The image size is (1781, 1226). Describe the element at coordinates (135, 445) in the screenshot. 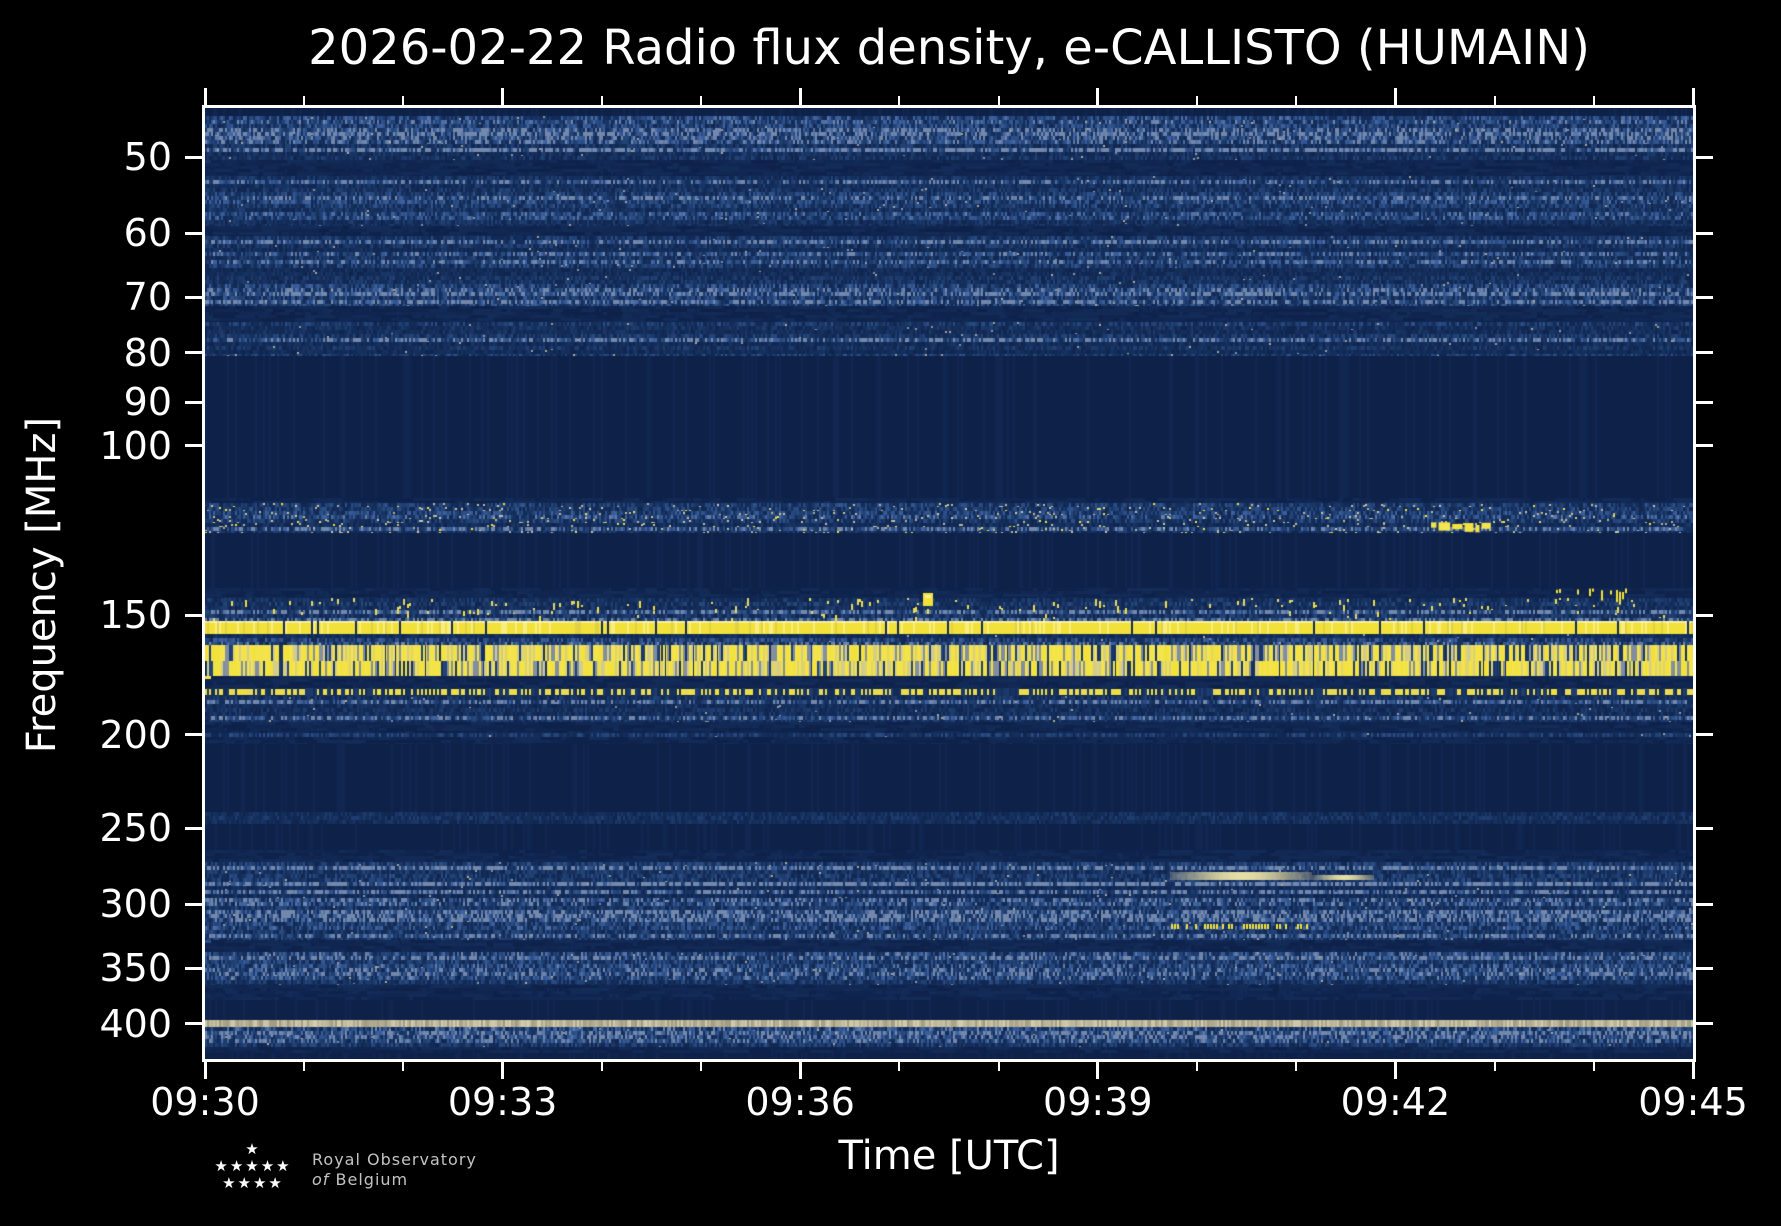

I see `y-tick-label: 100` at that location.